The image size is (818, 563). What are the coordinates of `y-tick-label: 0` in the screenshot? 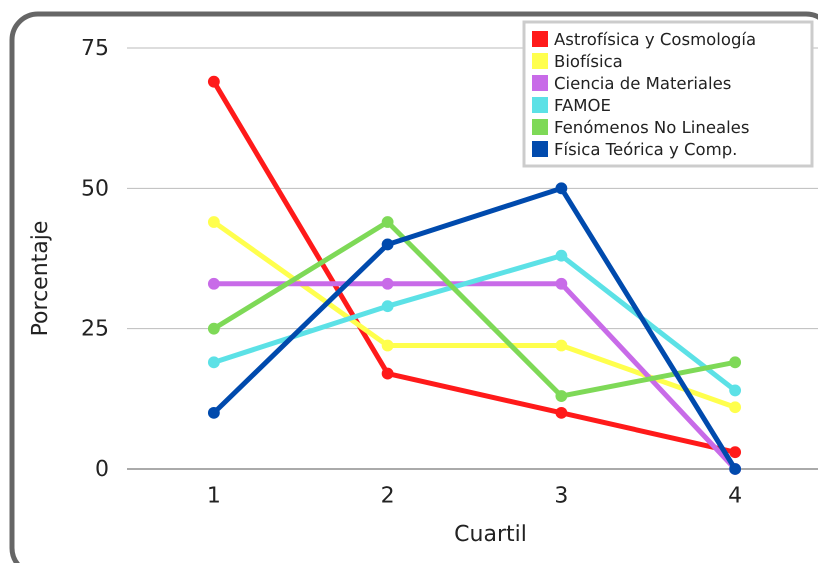 It's located at (102, 469).